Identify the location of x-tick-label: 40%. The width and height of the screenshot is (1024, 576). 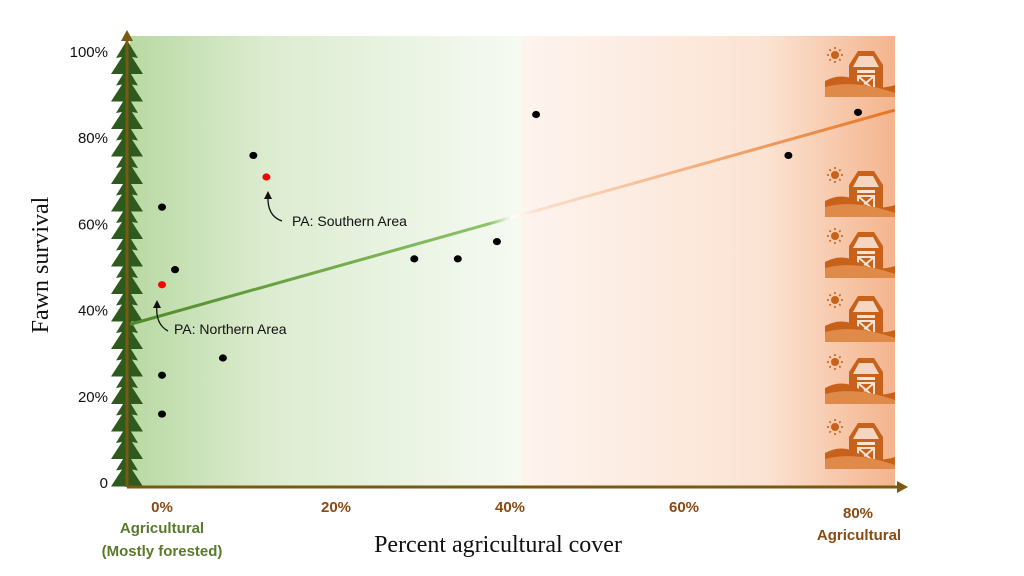
(510, 507).